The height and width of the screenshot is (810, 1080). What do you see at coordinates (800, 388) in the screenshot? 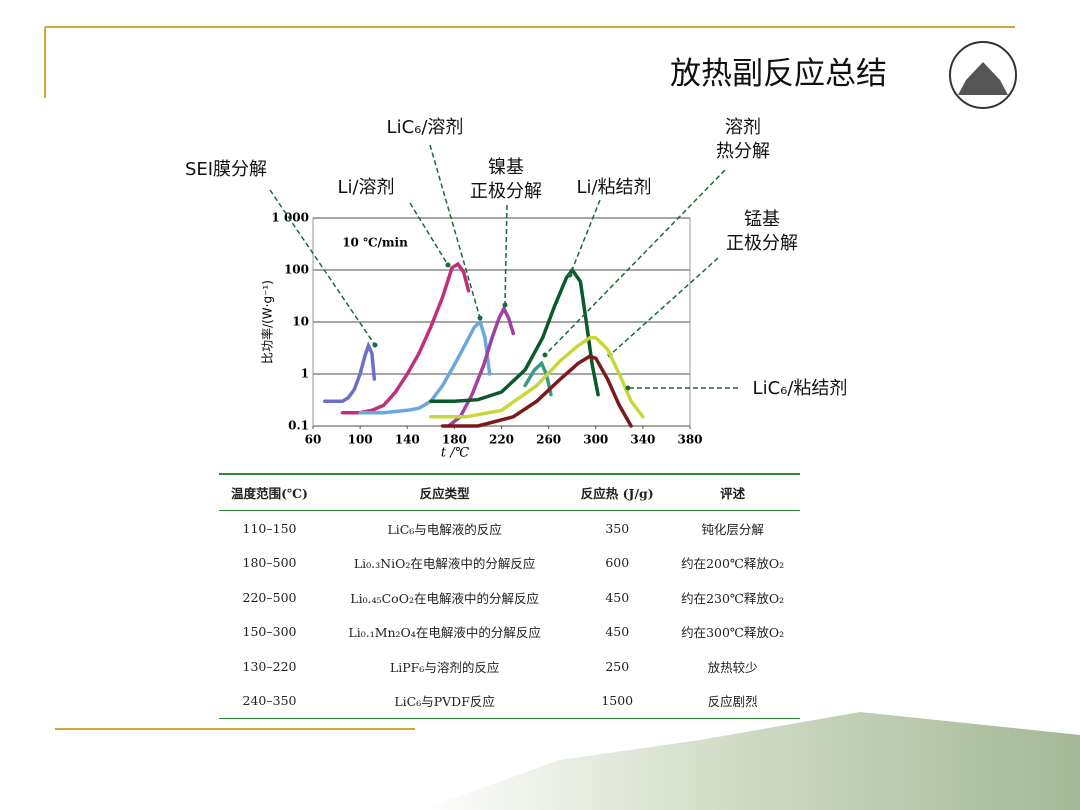
I see `series-annotation: LiC₆/粘结剂` at bounding box center [800, 388].